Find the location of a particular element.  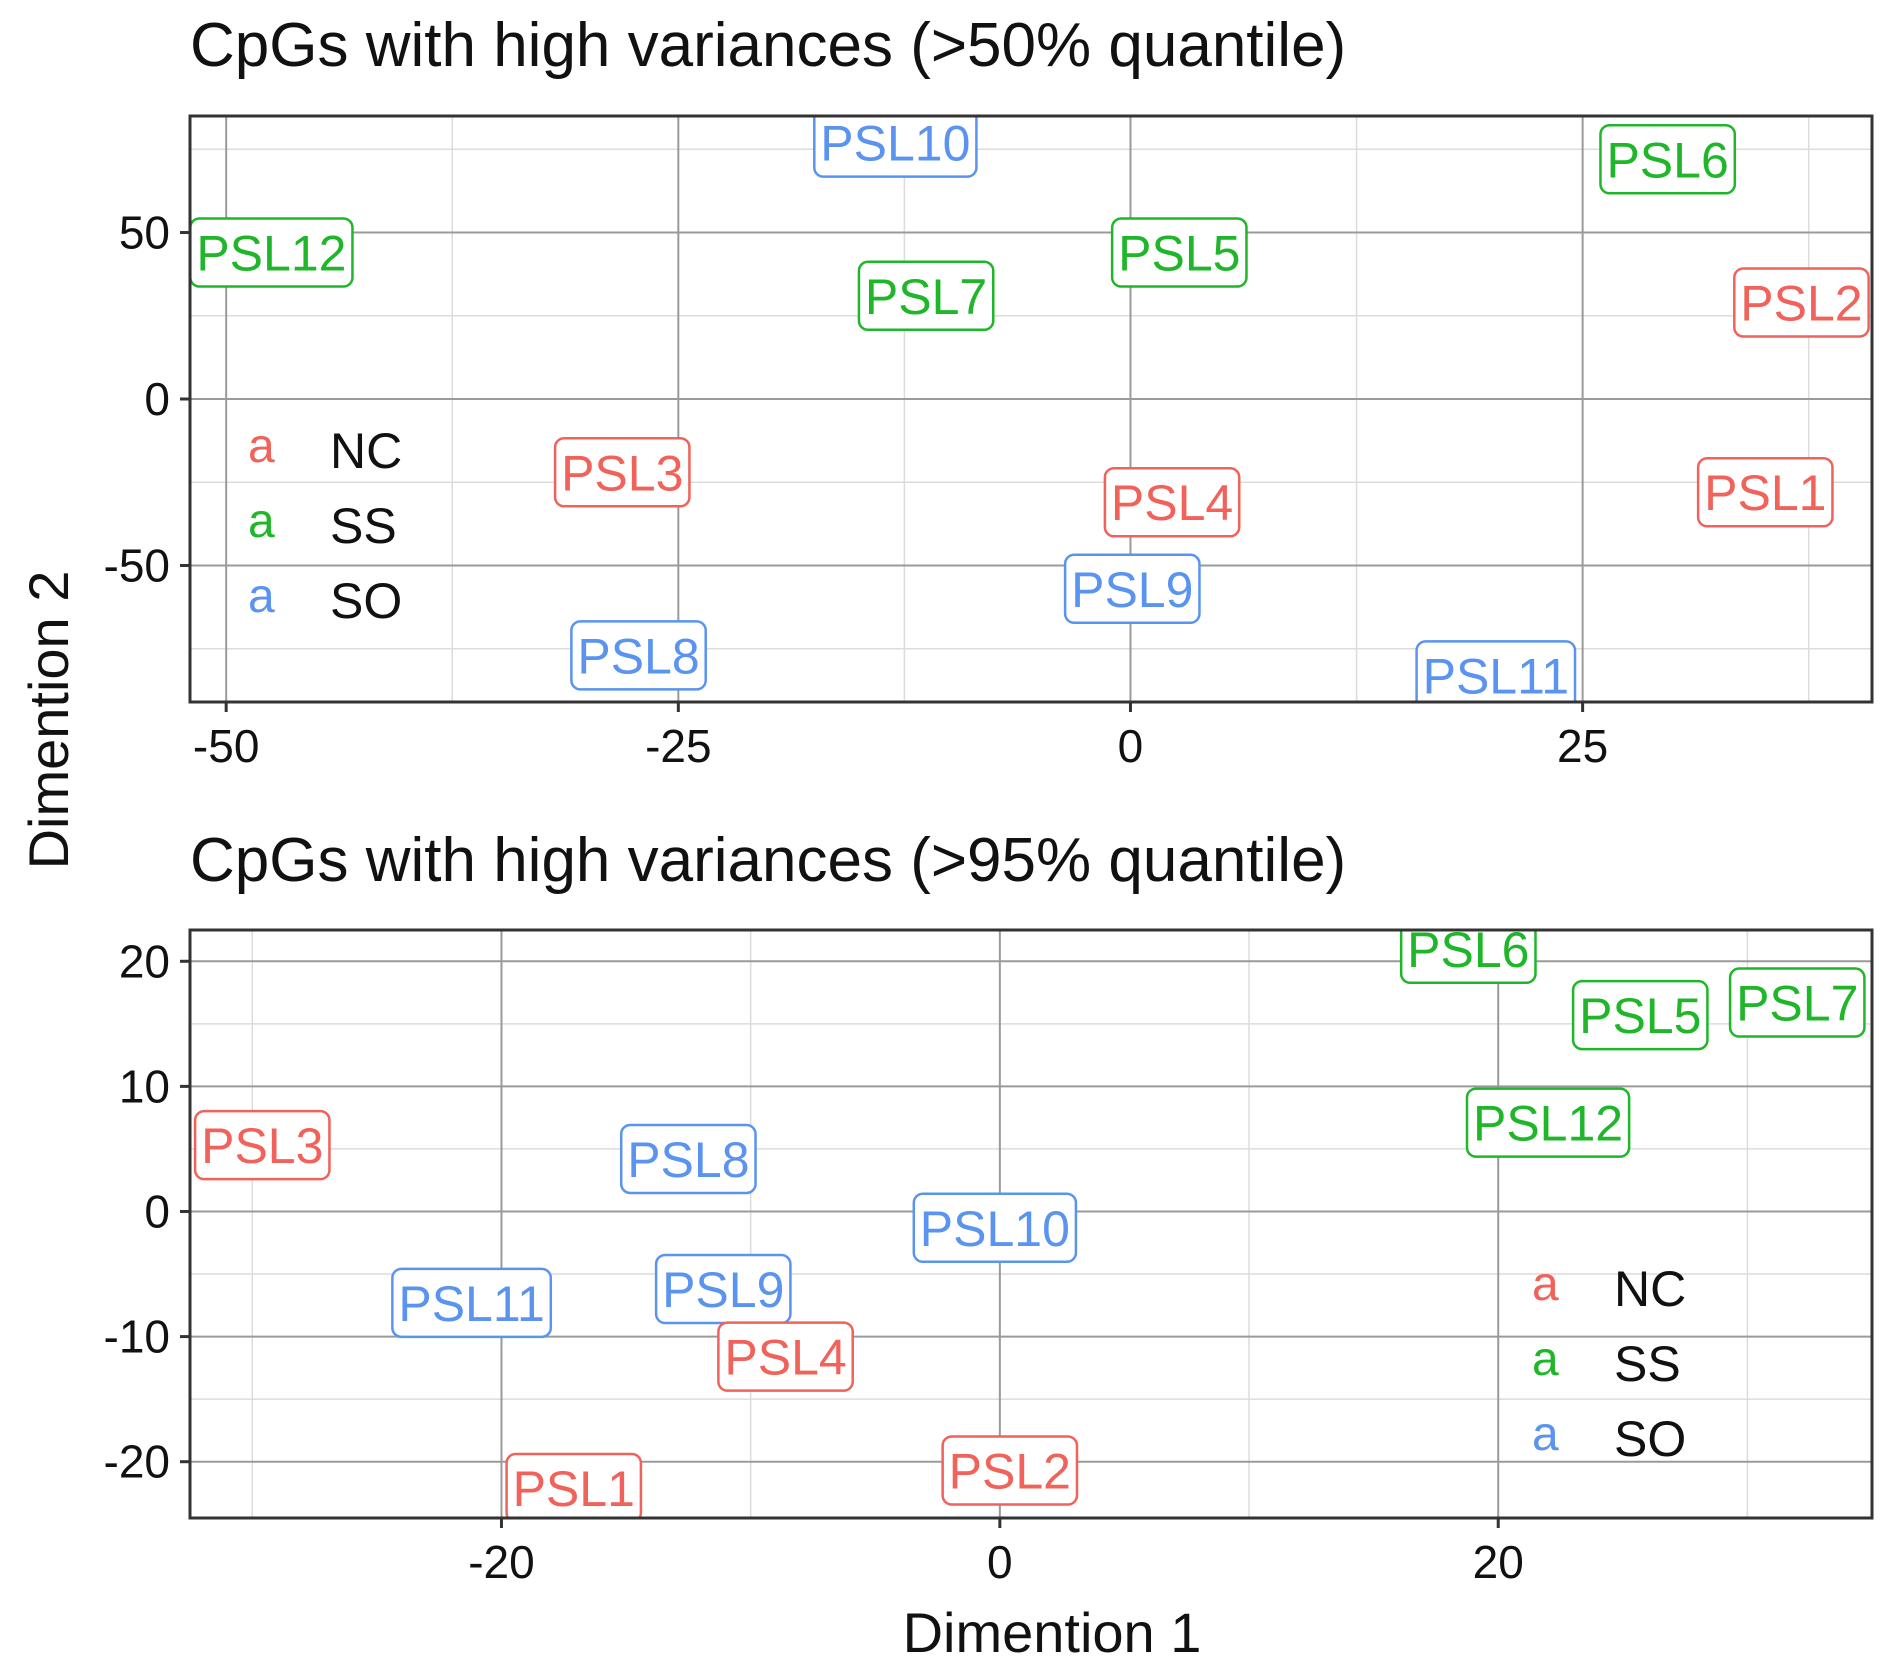

x-tick-label: -50 is located at coordinates (226, 746).